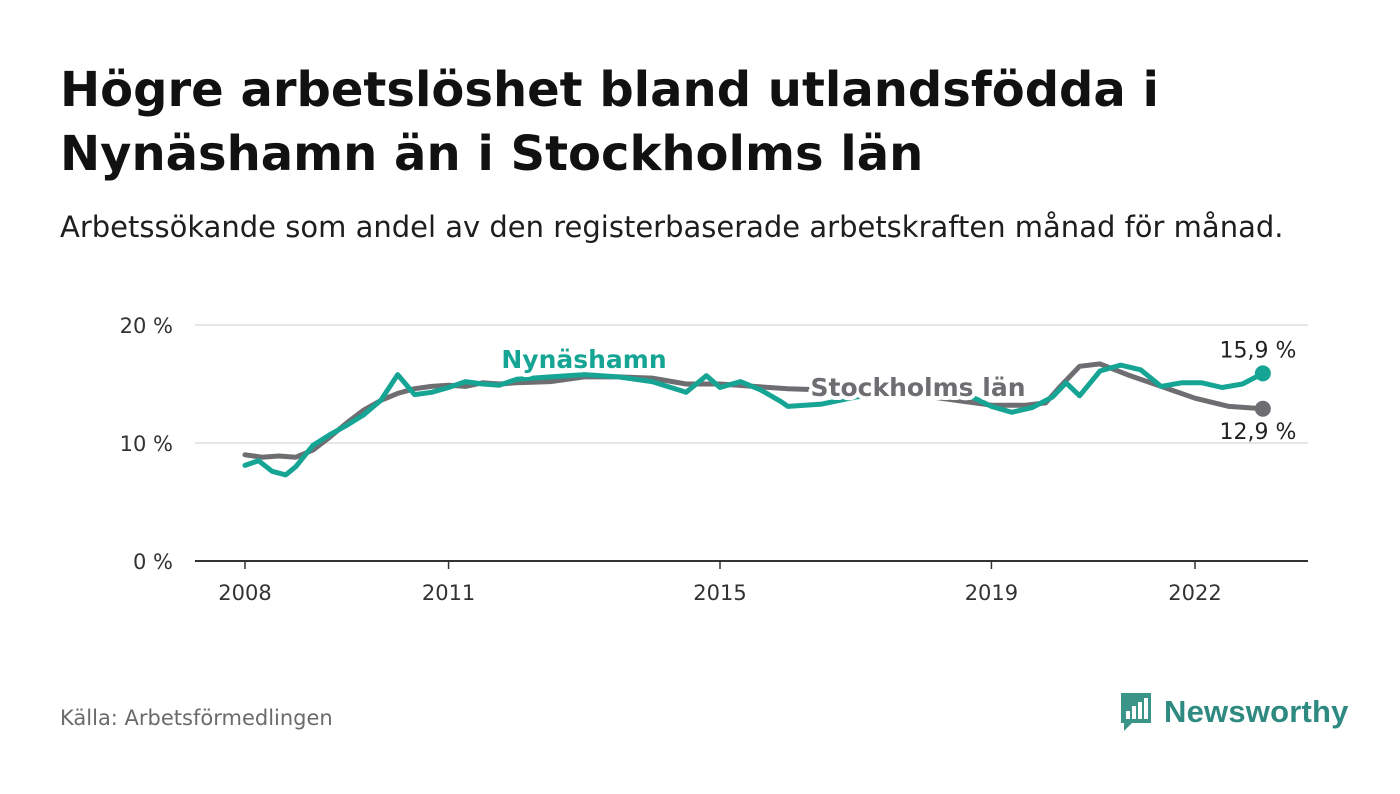 The height and width of the screenshot is (794, 1400). What do you see at coordinates (1262, 373) in the screenshot?
I see `end-point-nynashamn` at bounding box center [1262, 373].